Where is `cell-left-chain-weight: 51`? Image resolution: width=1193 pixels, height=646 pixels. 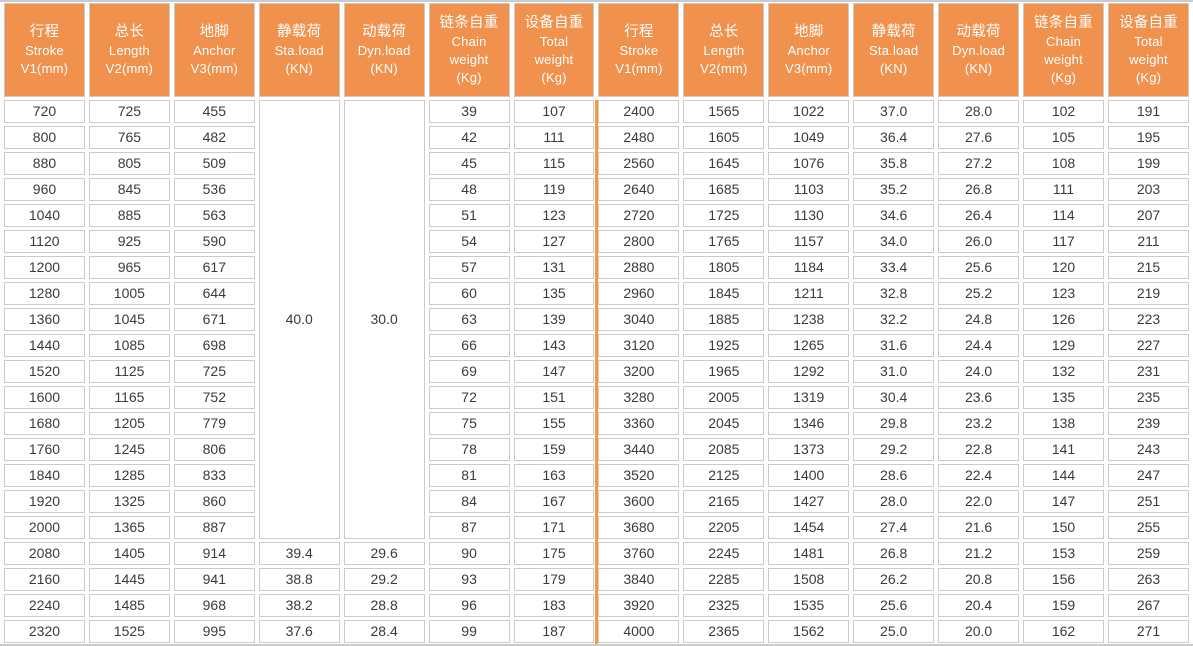 cell-left-chain-weight: 51 is located at coordinates (469, 215).